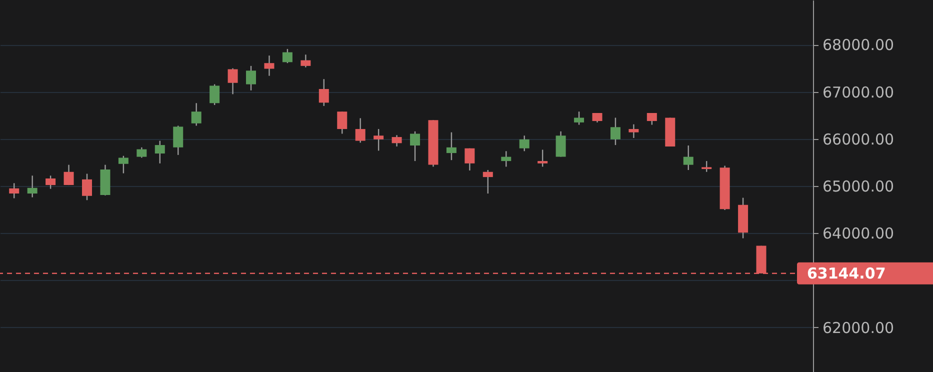 This screenshot has width=933, height=372. What do you see at coordinates (858, 327) in the screenshot?
I see `y-tick-label: 62000.00` at bounding box center [858, 327].